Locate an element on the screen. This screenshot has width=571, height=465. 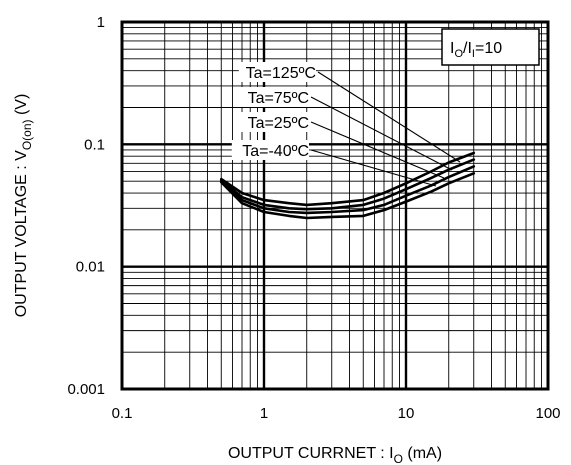
series-labels: Ta=125ºC Ta=75ºC Ta=25ºC Ta=-40ºC is located at coordinates (273, 111).